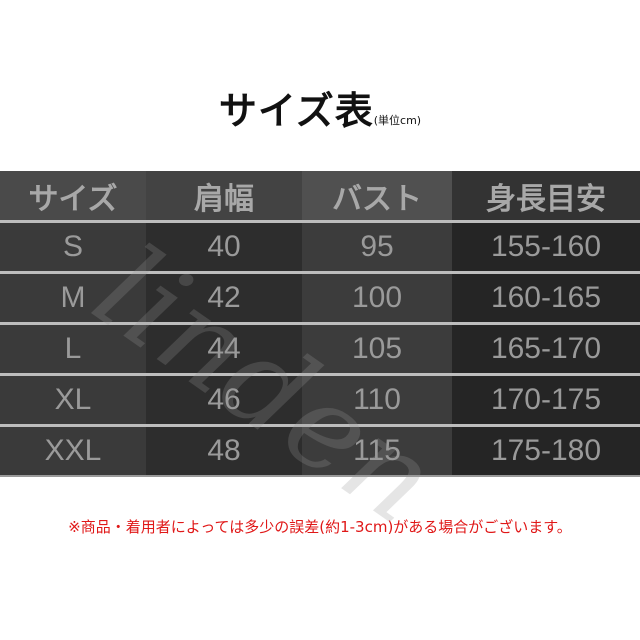  I want to click on table-cell: L, so click(73, 349).